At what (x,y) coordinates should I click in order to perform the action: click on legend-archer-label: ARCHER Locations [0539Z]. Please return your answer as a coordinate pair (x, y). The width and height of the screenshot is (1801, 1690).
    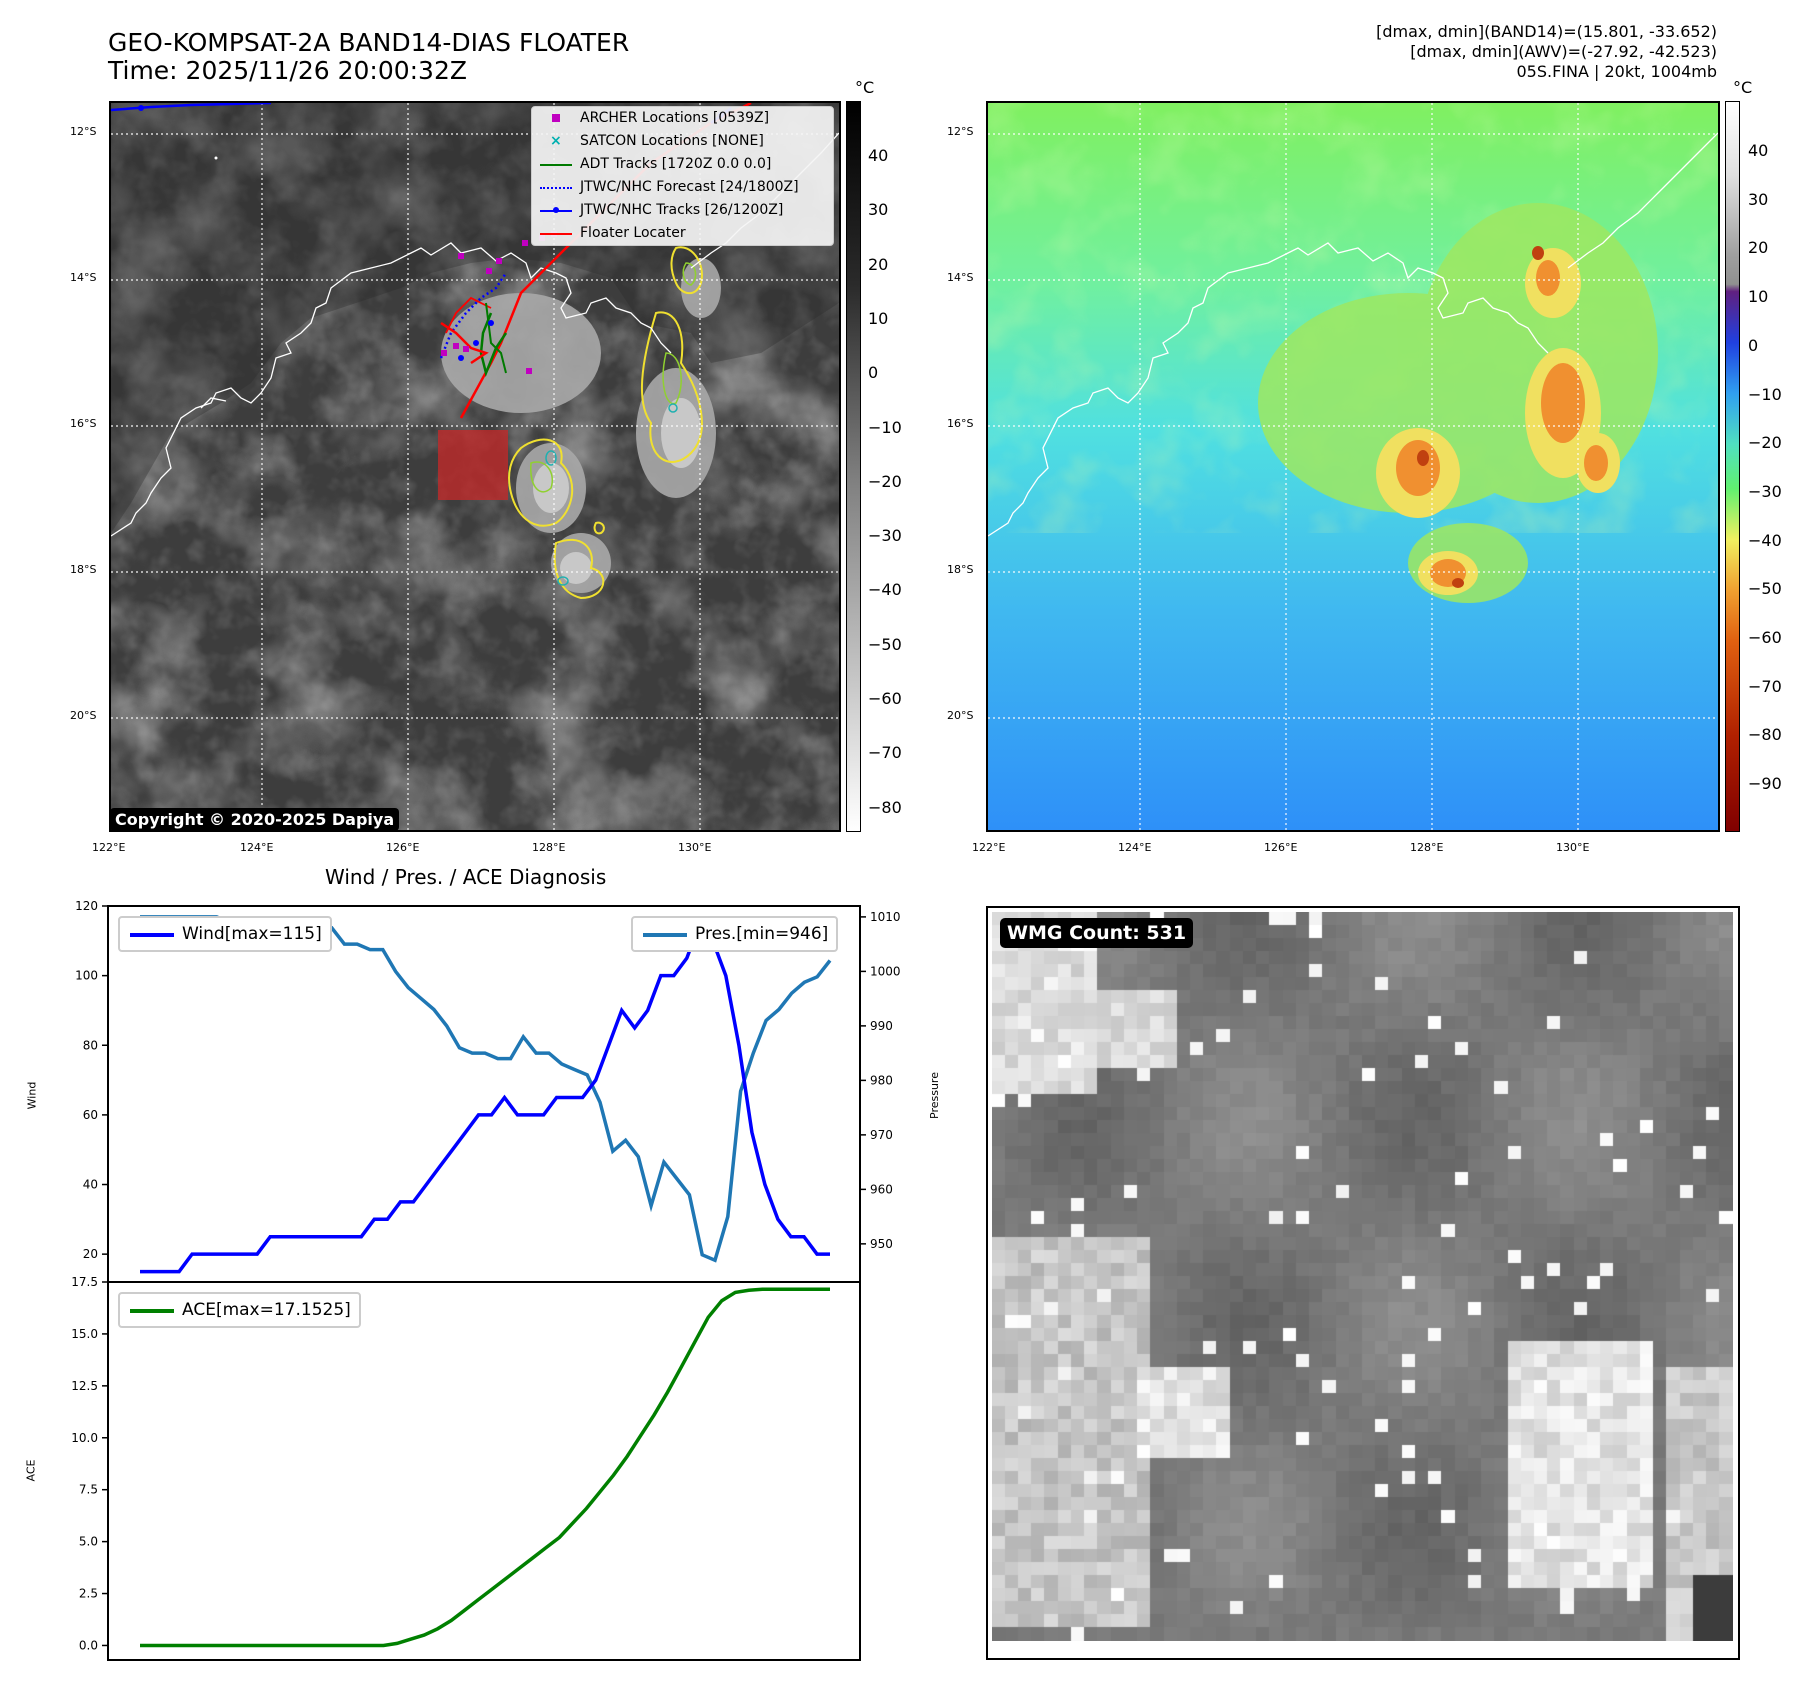
    Looking at the image, I should click on (675, 118).